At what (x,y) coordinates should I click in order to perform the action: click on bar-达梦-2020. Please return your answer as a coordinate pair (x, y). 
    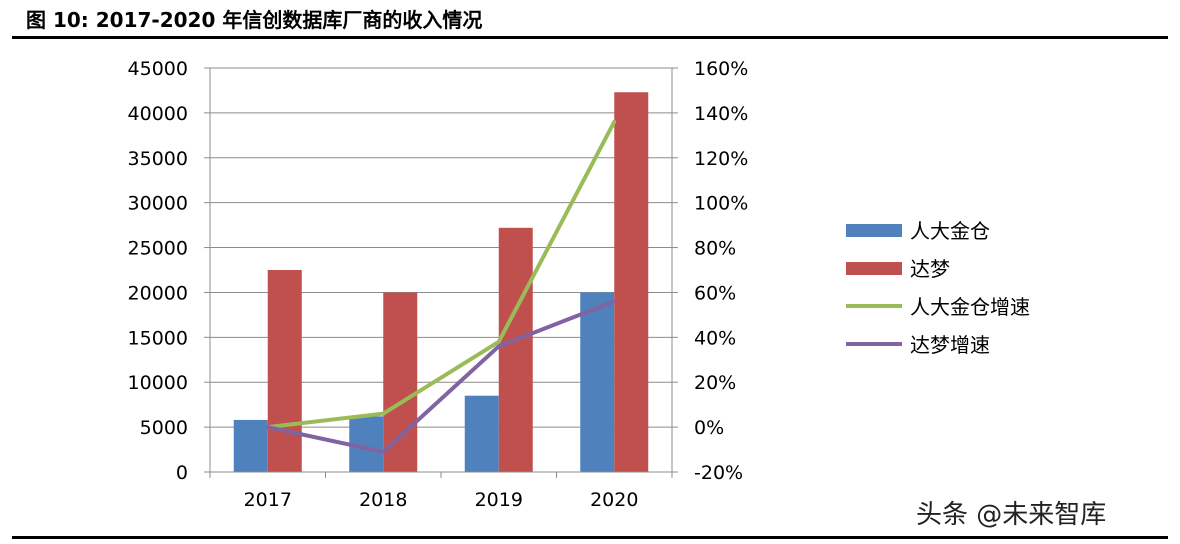
    Looking at the image, I should click on (631, 282).